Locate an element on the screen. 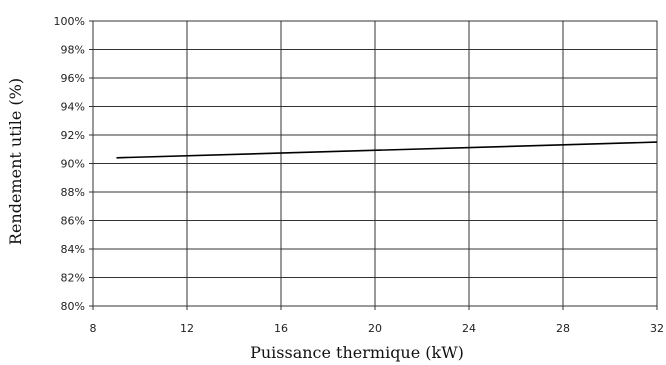 This screenshot has width=666, height=365. series-lines is located at coordinates (387, 150).